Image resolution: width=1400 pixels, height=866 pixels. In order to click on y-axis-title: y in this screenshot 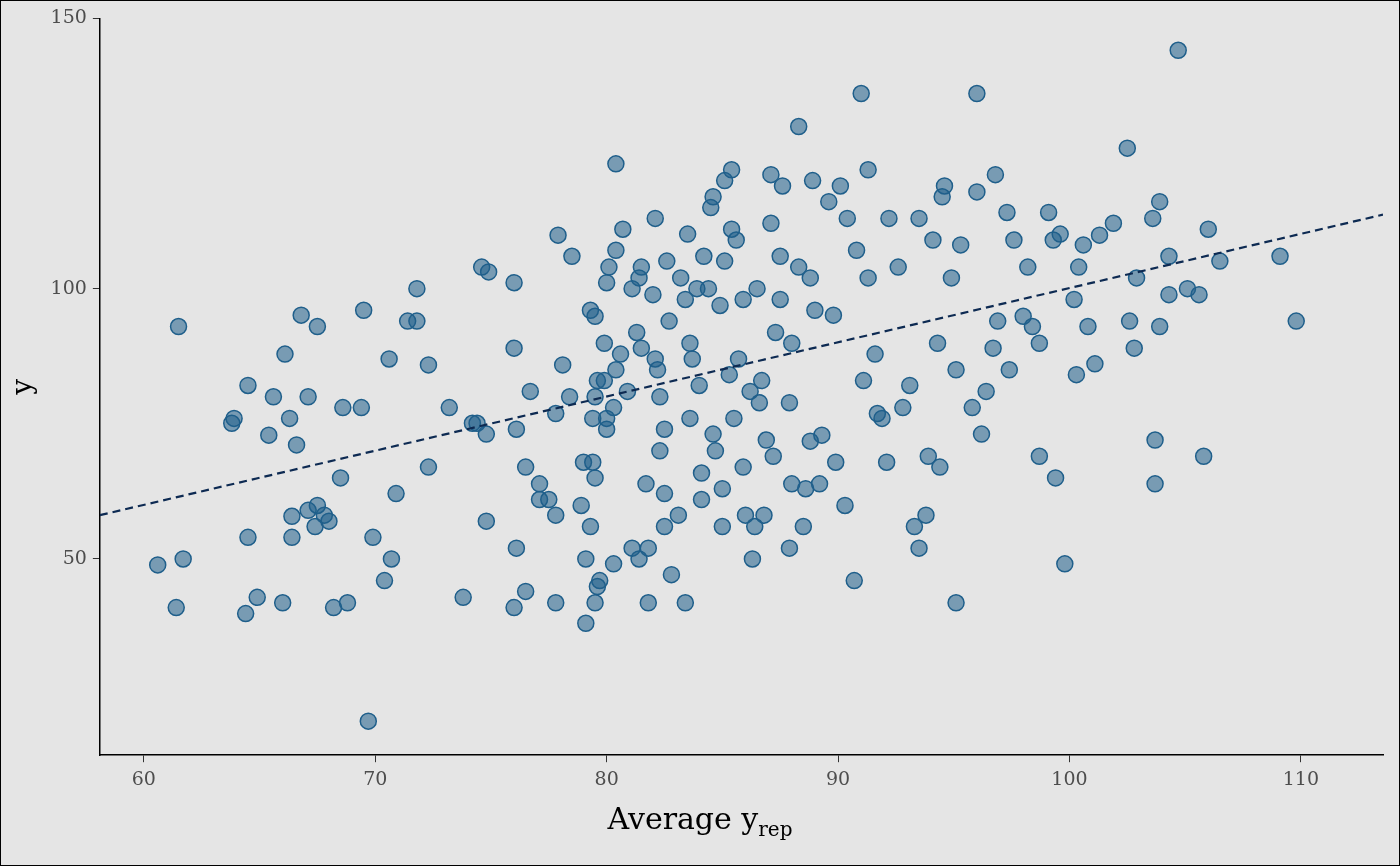, I will do `click(22, 387)`.